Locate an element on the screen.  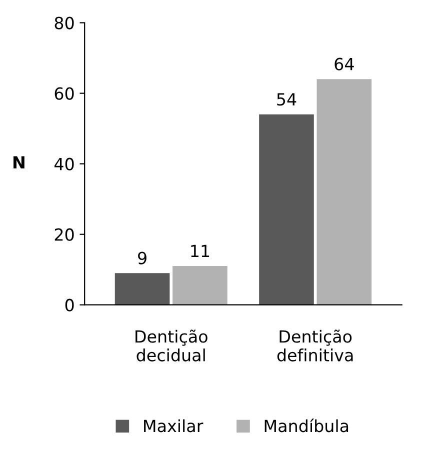
y-tick-label: 20 is located at coordinates (64, 234).